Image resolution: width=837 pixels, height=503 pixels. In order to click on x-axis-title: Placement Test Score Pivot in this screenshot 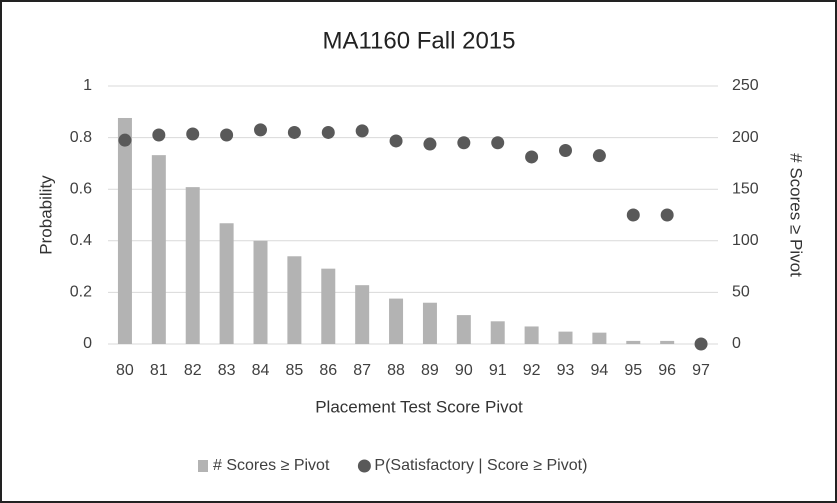, I will do `click(419, 406)`.